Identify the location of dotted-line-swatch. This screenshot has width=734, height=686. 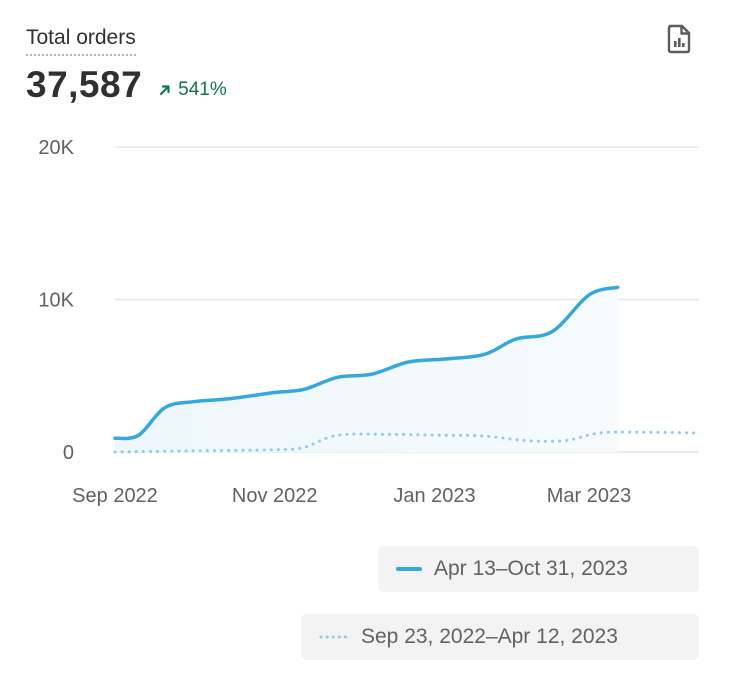
(334, 637).